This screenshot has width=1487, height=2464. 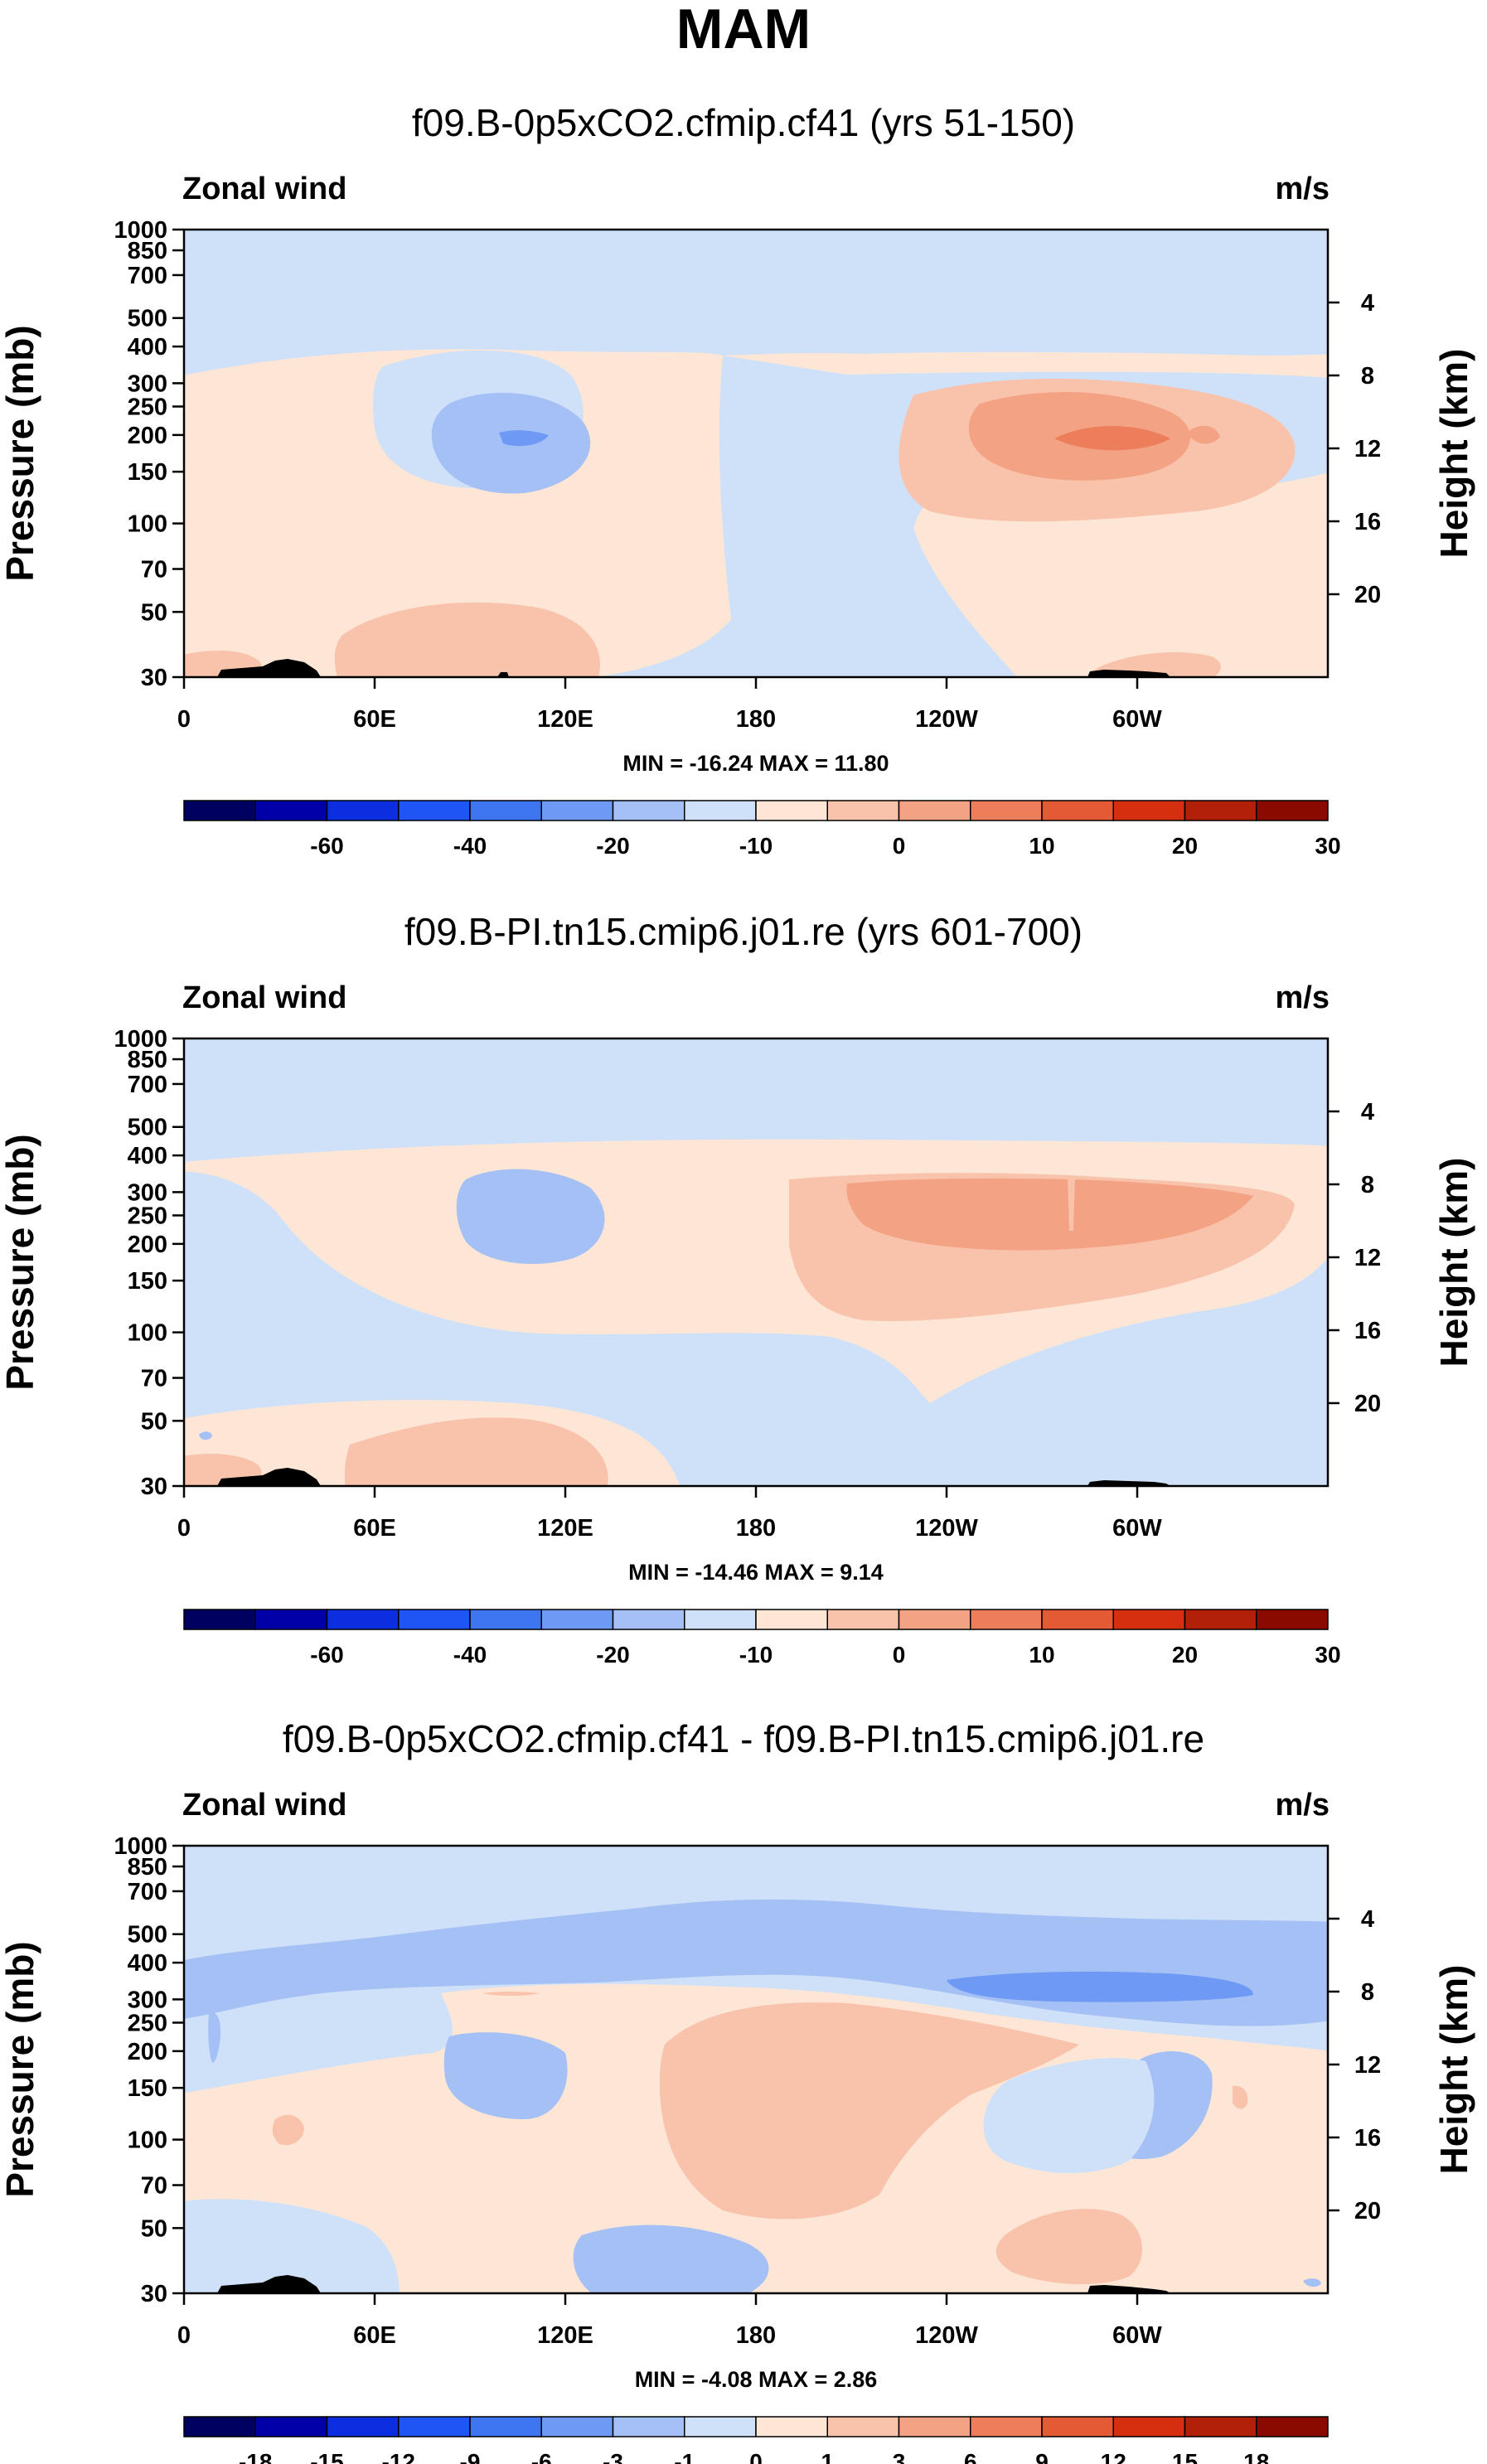 What do you see at coordinates (1367, 303) in the screenshot?
I see `panel-1-htick-label-4: 4` at bounding box center [1367, 303].